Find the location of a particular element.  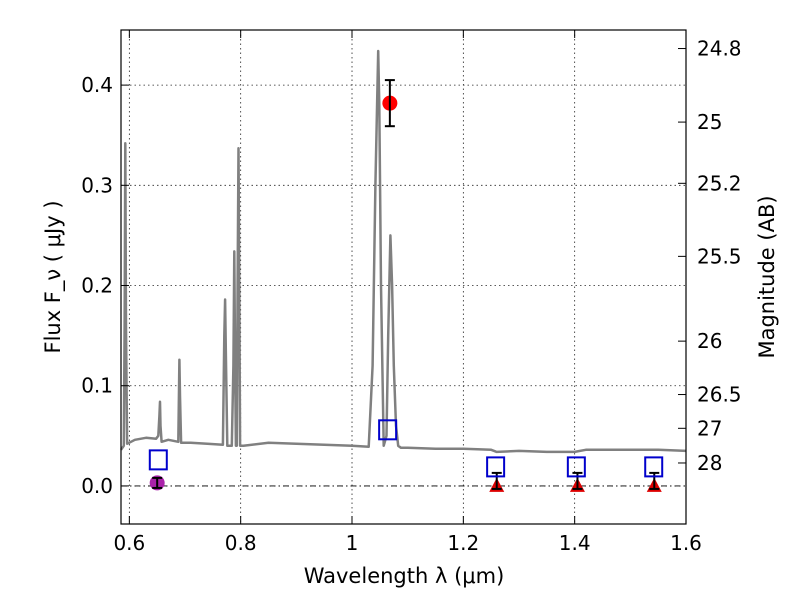

x-axis-label: Wavelength λ (μm) is located at coordinates (404, 576).